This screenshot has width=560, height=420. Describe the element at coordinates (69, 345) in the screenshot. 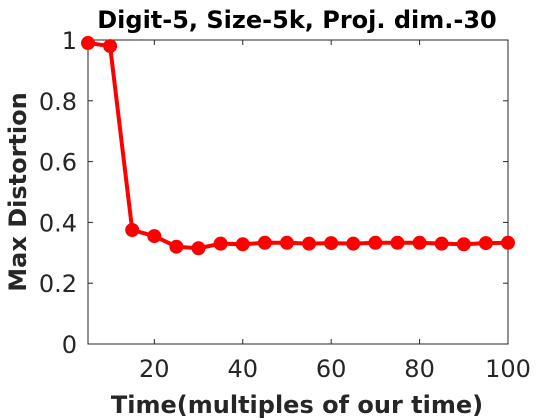

I see `y-tick-label: 0` at that location.